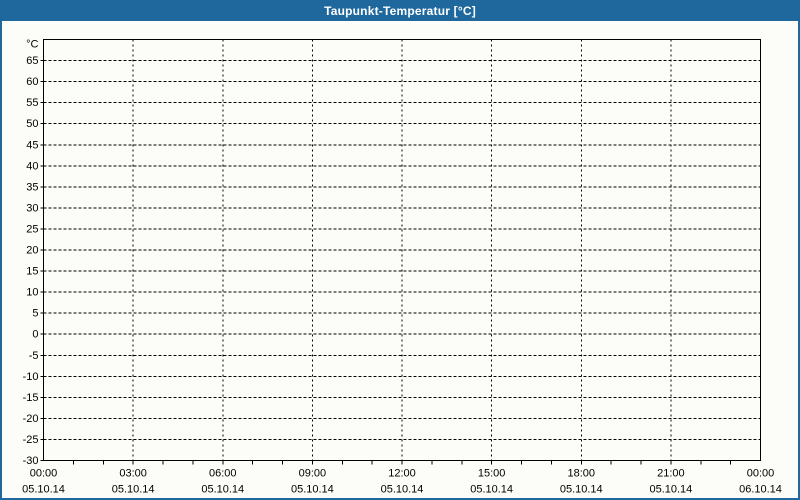  What do you see at coordinates (32, 229) in the screenshot?
I see `y-tick-label: 25` at bounding box center [32, 229].